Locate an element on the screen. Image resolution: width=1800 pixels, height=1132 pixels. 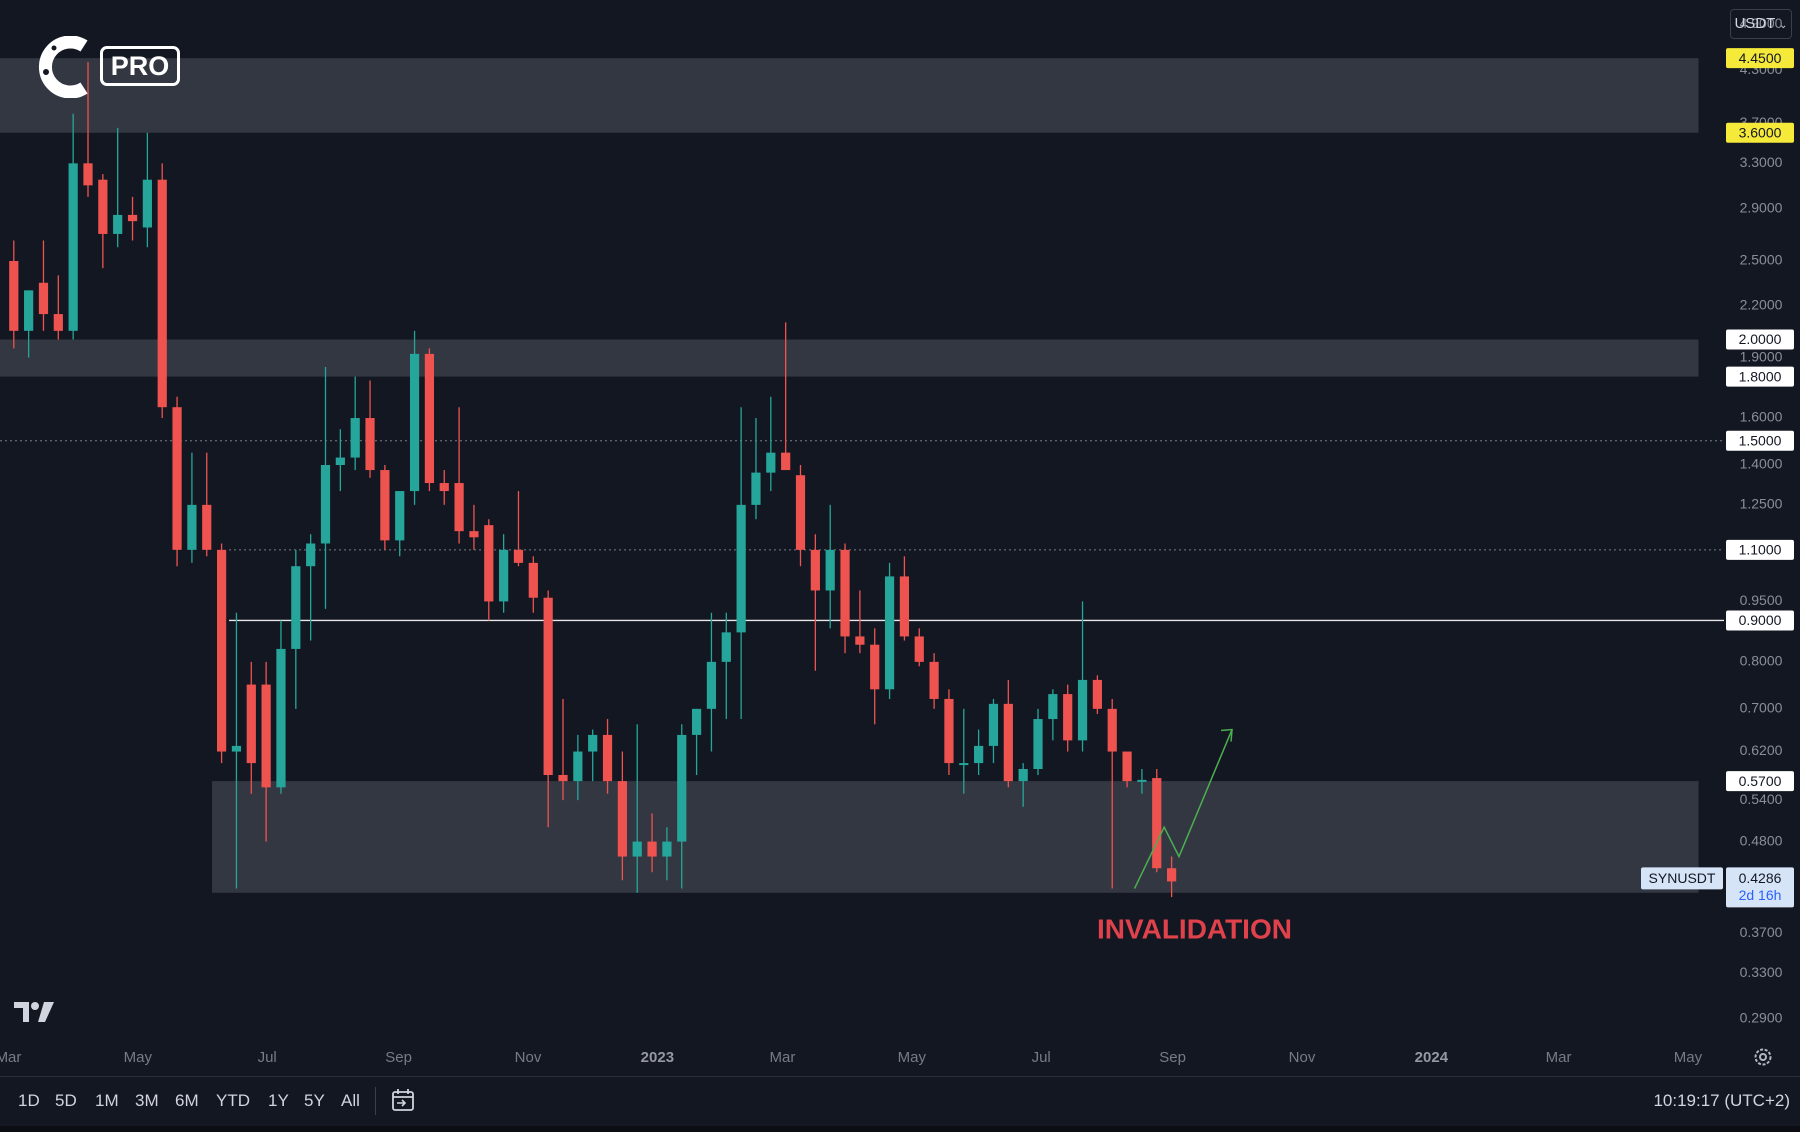
range-button-1m: 1M is located at coordinates (107, 1100).